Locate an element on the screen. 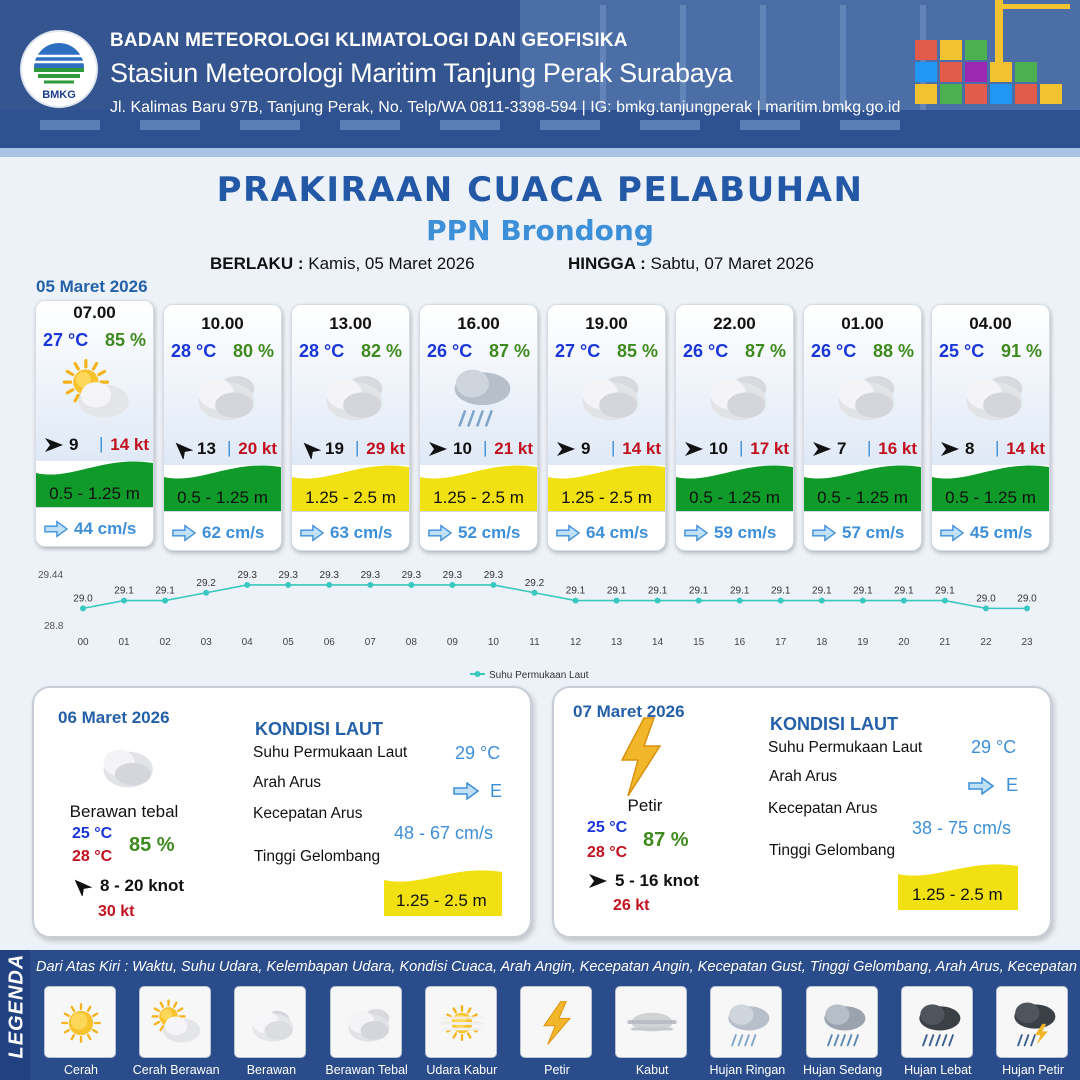  current-speed-value: 48 - 67 cm/s is located at coordinates (444, 833).